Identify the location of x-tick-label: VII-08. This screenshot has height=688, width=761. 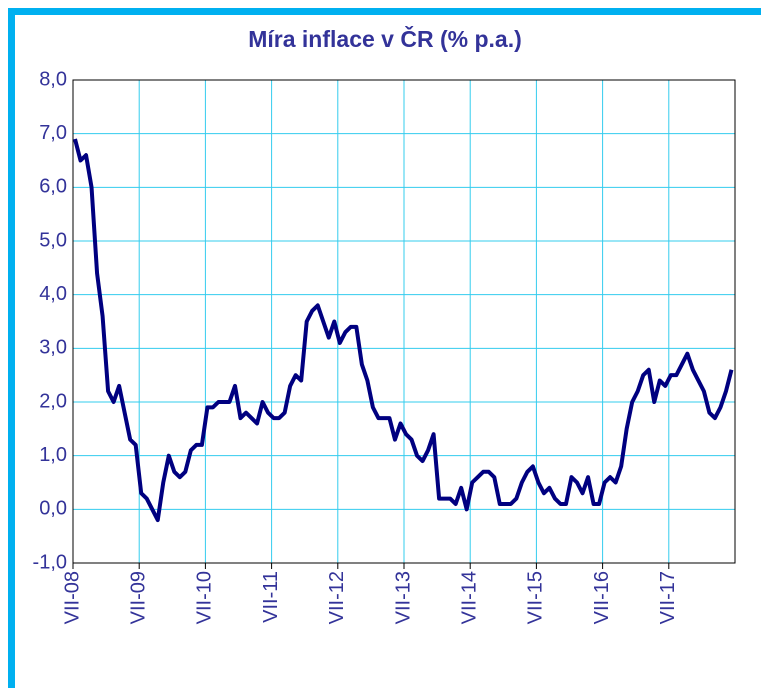
(72, 597).